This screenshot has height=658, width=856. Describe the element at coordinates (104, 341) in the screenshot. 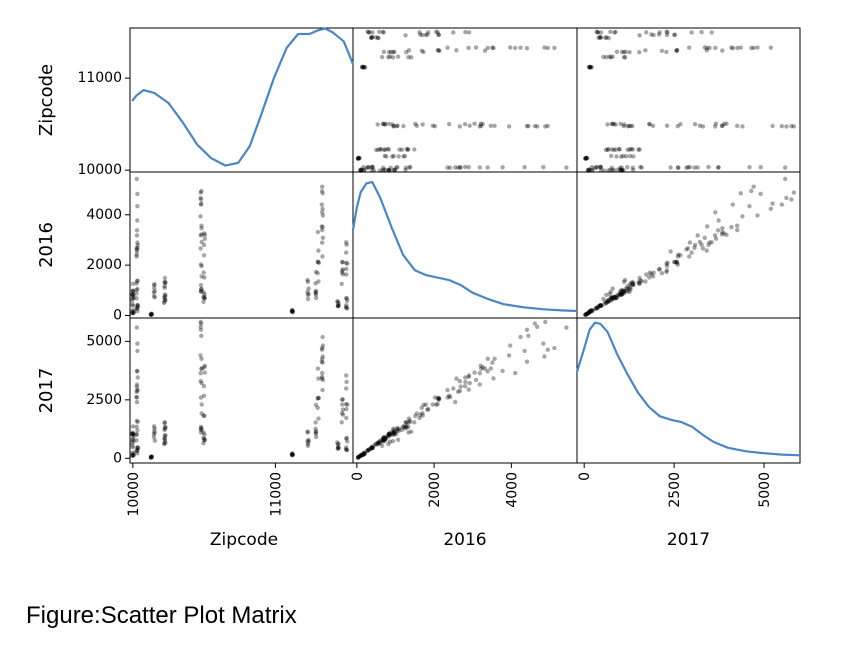

I see `y-tick-label-2017-2: 5000` at that location.